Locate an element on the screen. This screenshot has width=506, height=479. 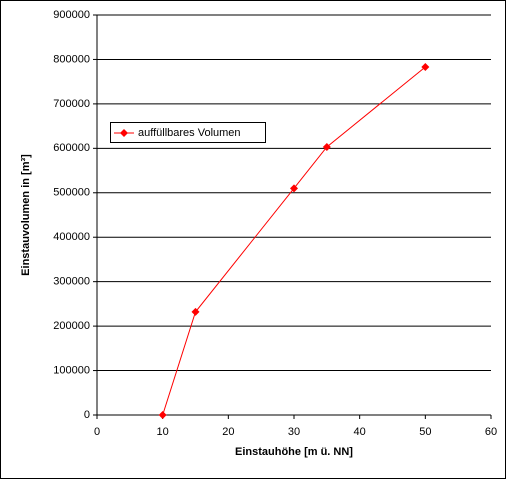
x-tick-label: 60 is located at coordinates (491, 432).